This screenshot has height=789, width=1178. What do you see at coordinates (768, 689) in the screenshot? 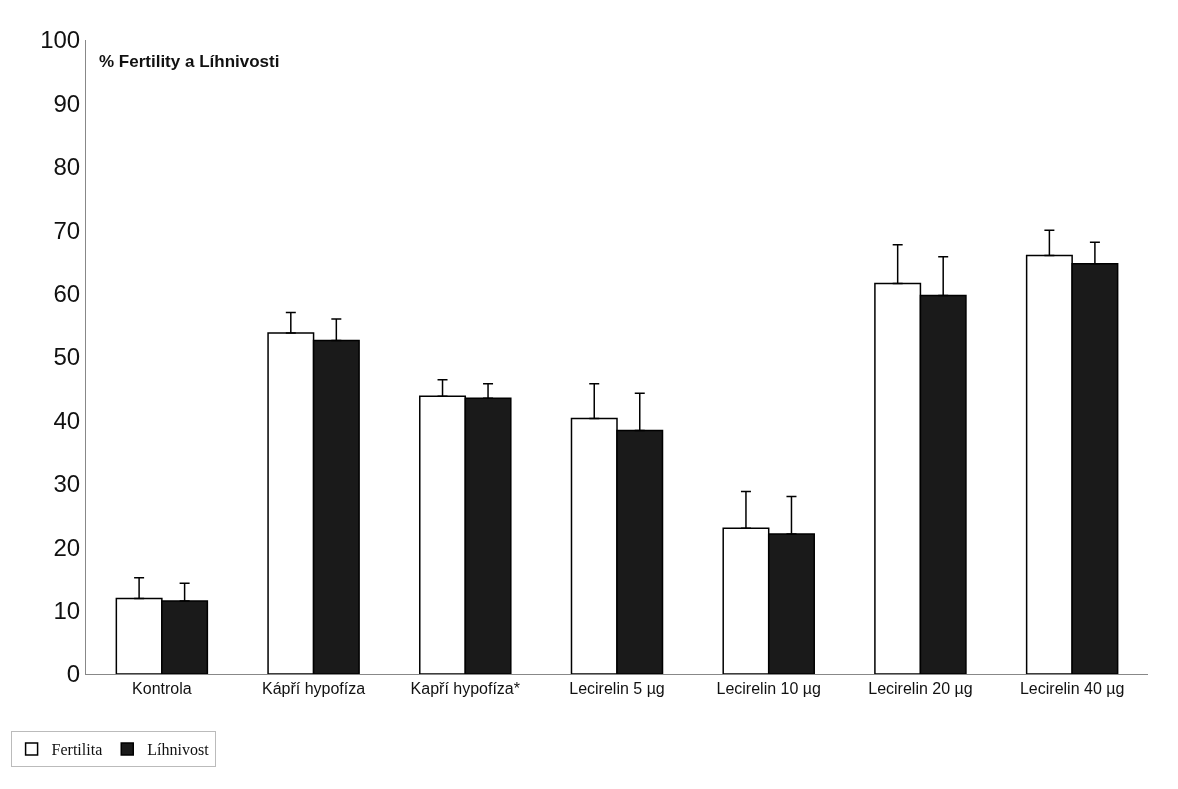
I see `x-tick-label: Lecirelin 10 µg` at bounding box center [768, 689].